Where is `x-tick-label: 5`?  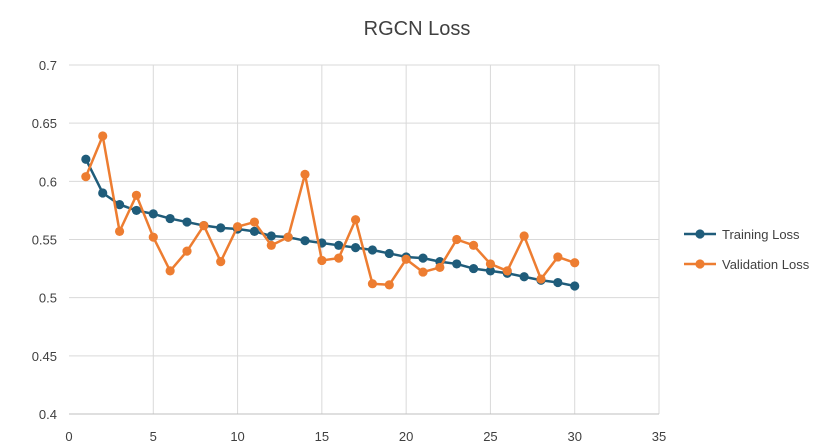 x-tick-label: 5 is located at coordinates (153, 436).